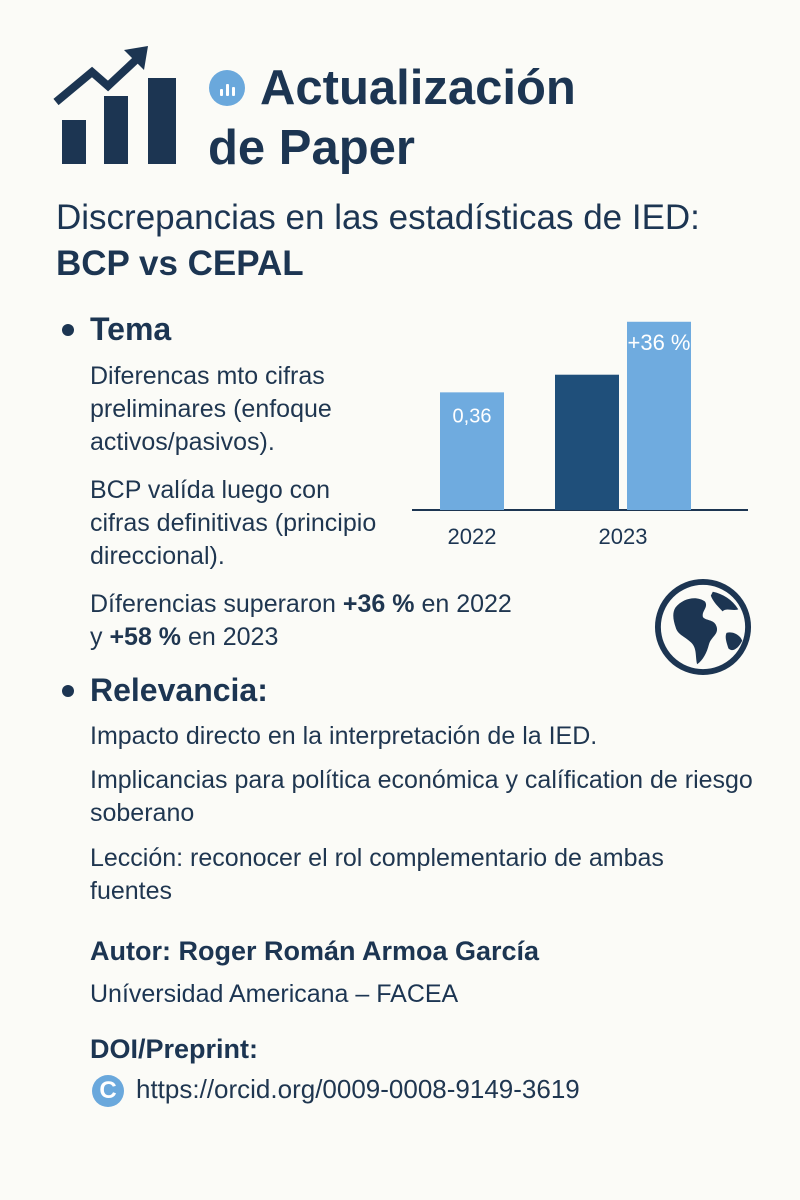  What do you see at coordinates (378, 604) in the screenshot?
I see `tema-p3-value-2022: +36 %` at bounding box center [378, 604].